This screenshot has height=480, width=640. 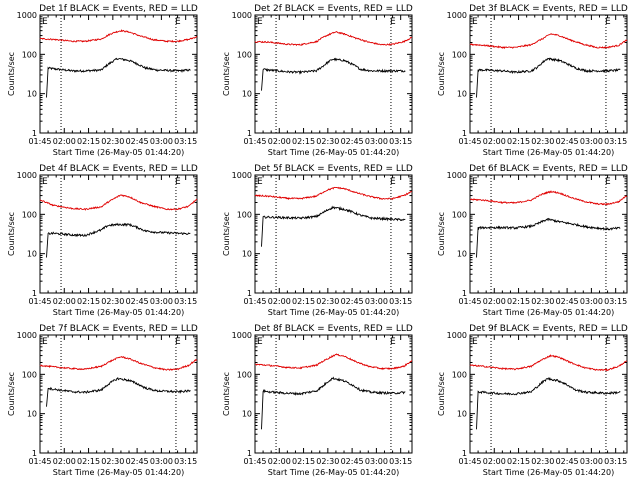 I want to click on panel-title: Det 7f BLACK = Events, RED = LLD, so click(x=118, y=329).